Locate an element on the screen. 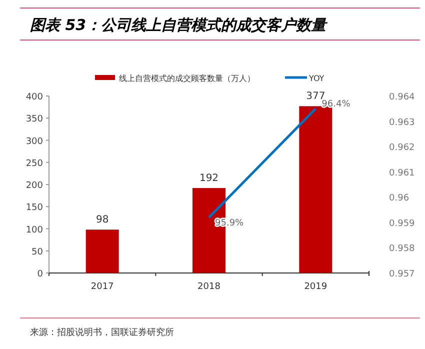 Image resolution: width=425 pixels, height=349 pixels. y-tick-label: 150 is located at coordinates (35, 208).